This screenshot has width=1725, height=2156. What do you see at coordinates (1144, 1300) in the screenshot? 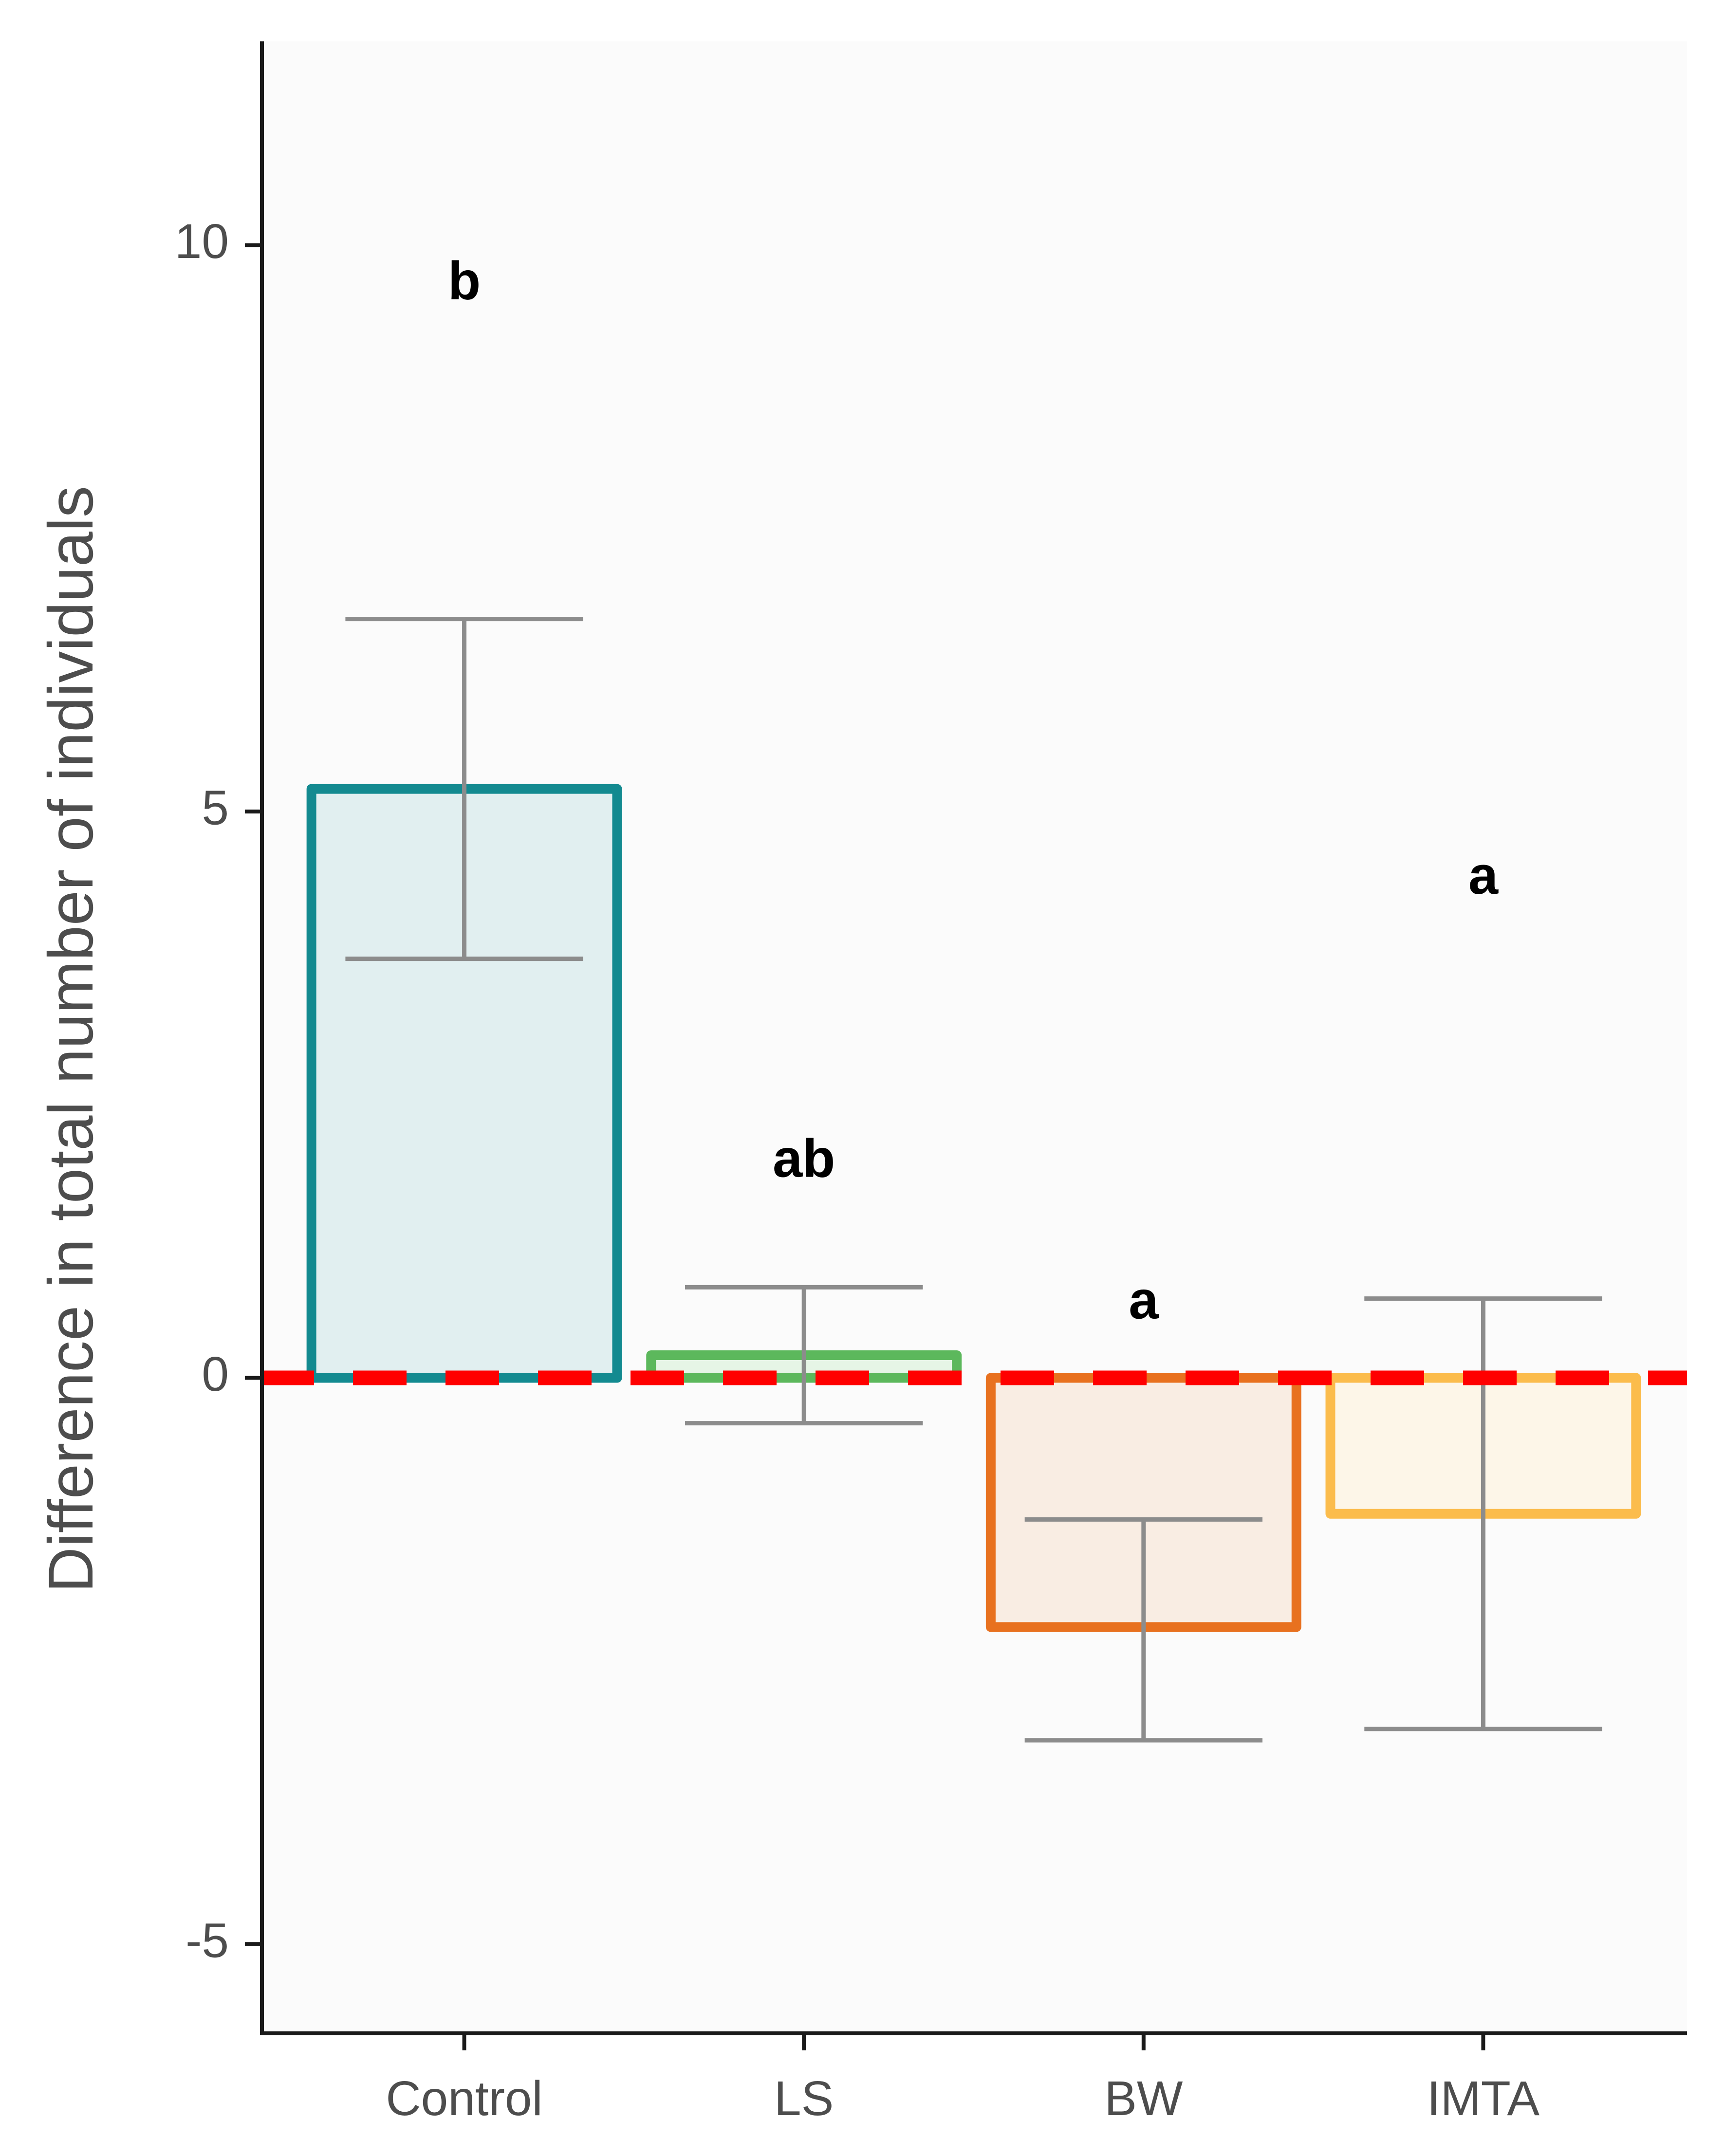
I see `significance-label-bw: a` at bounding box center [1144, 1300].